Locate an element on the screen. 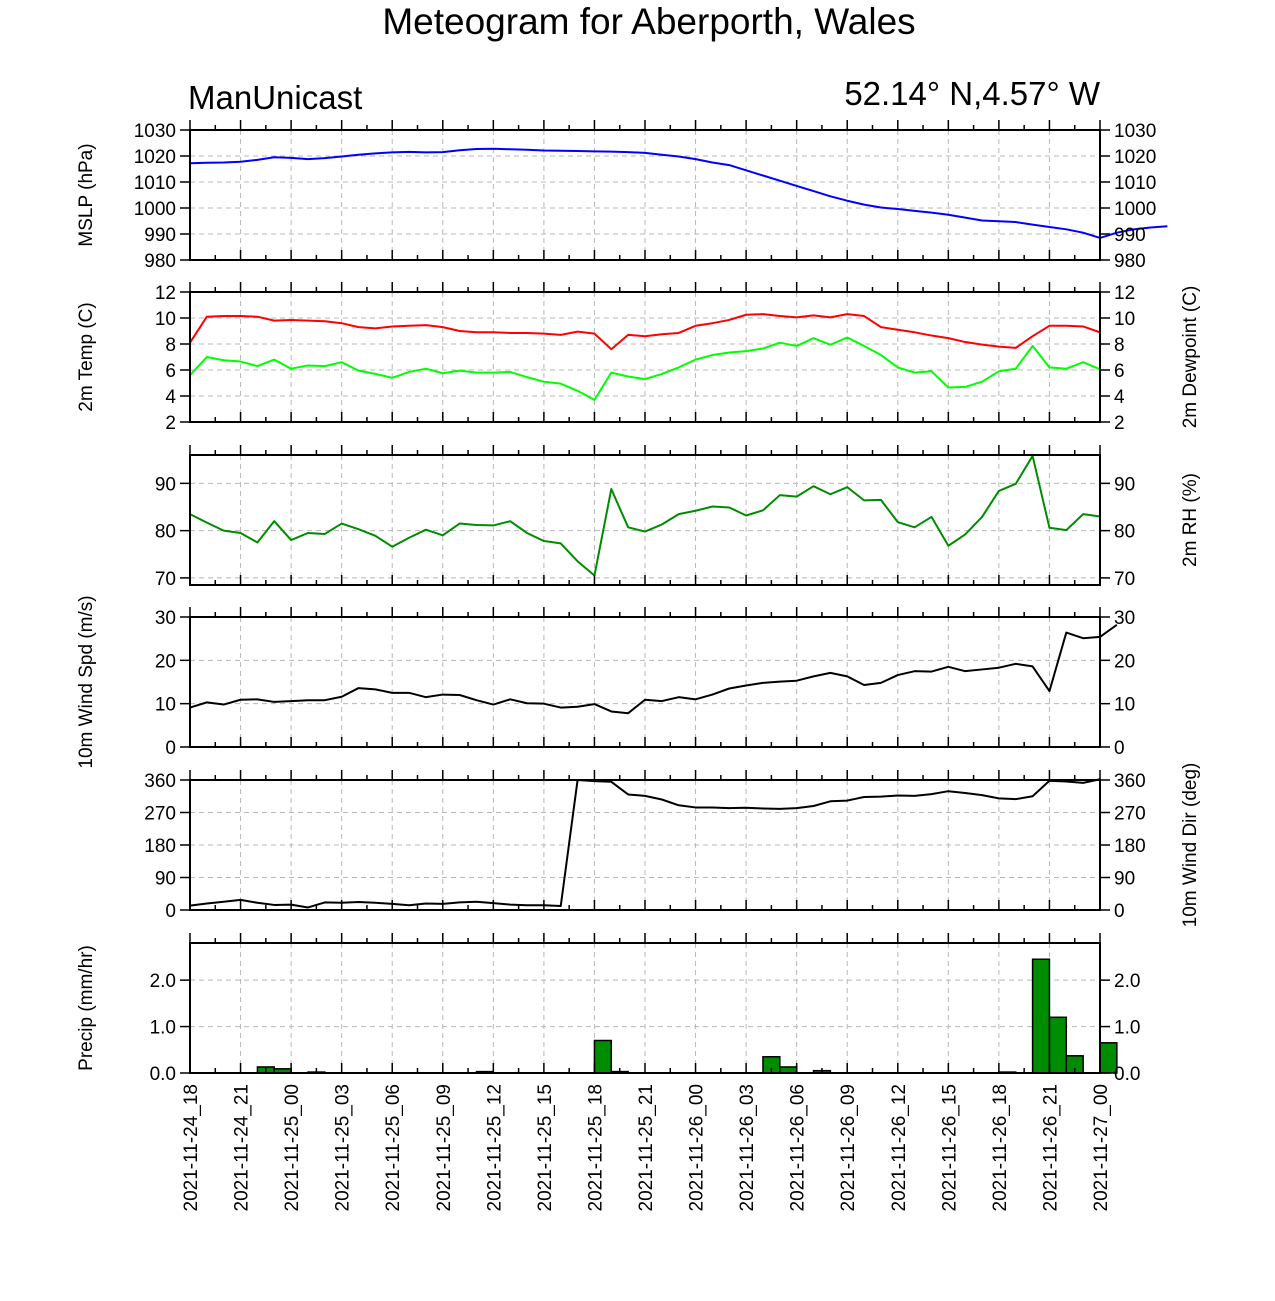 The height and width of the screenshot is (1301, 1275). x-tick-label: 2021-11-26_03 is located at coordinates (747, 1147).